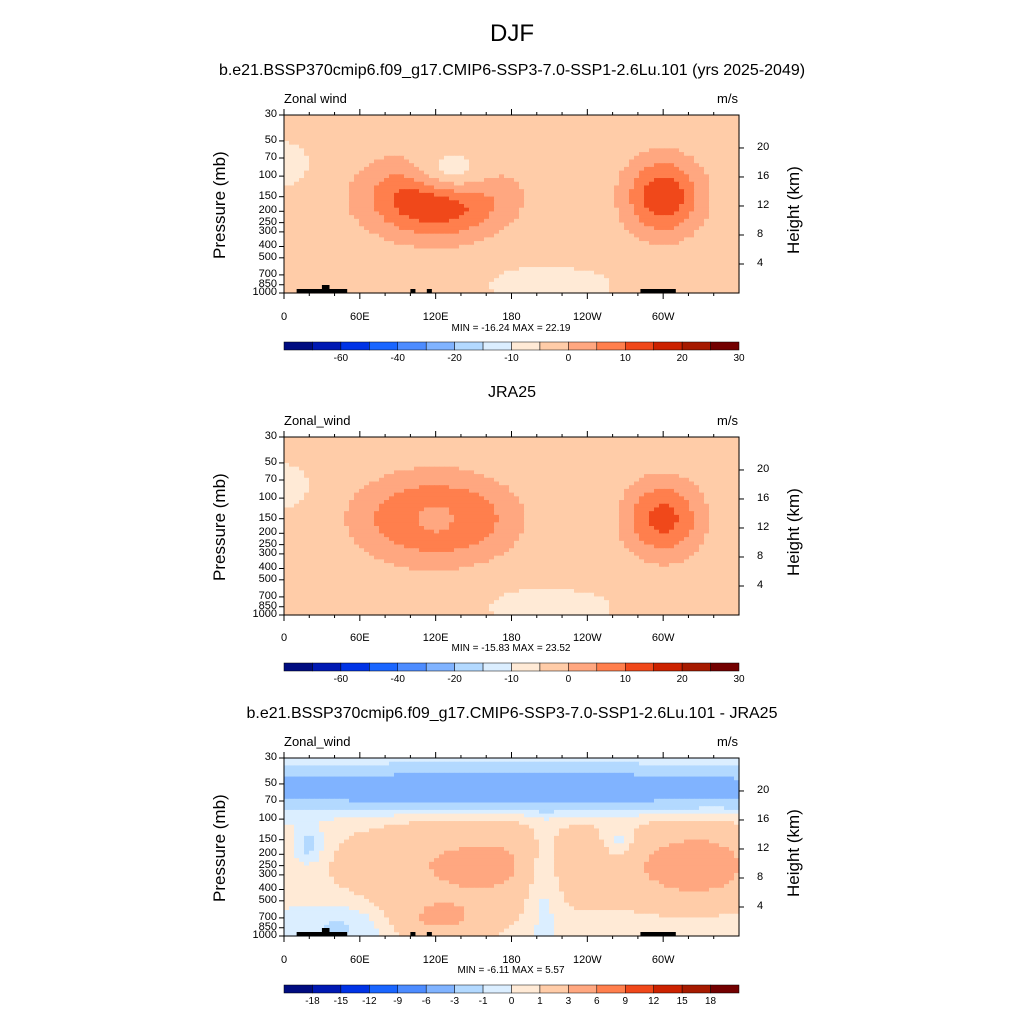 This screenshot has width=1024, height=1024. I want to click on colorbar-swatch, so click(583, 346).